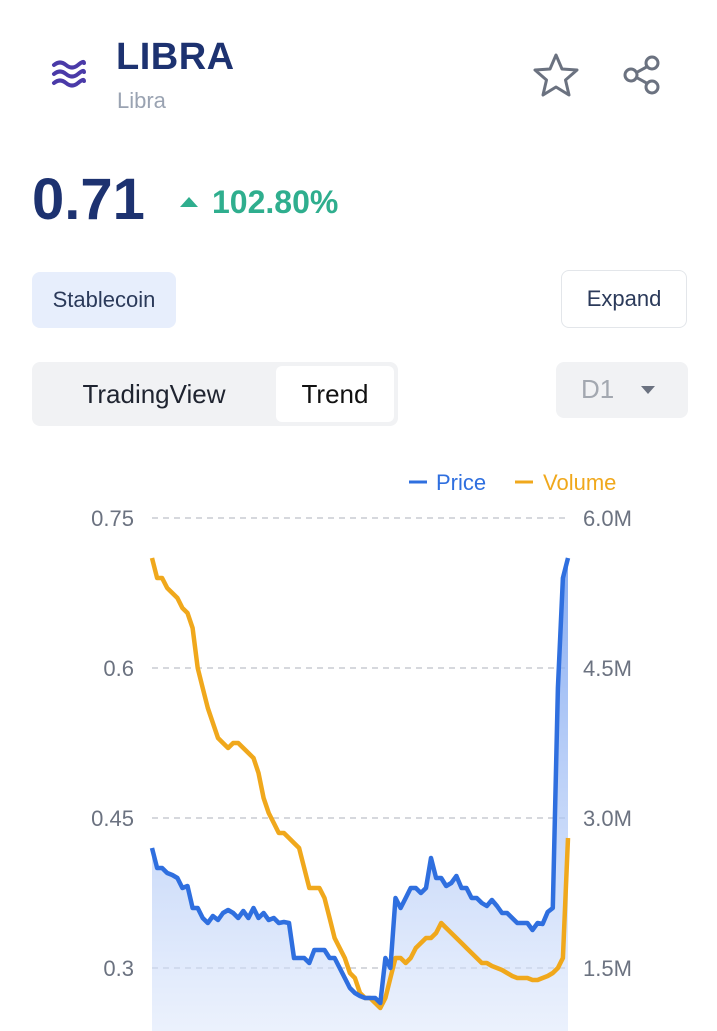  What do you see at coordinates (643, 75) in the screenshot?
I see `share-icon` at bounding box center [643, 75].